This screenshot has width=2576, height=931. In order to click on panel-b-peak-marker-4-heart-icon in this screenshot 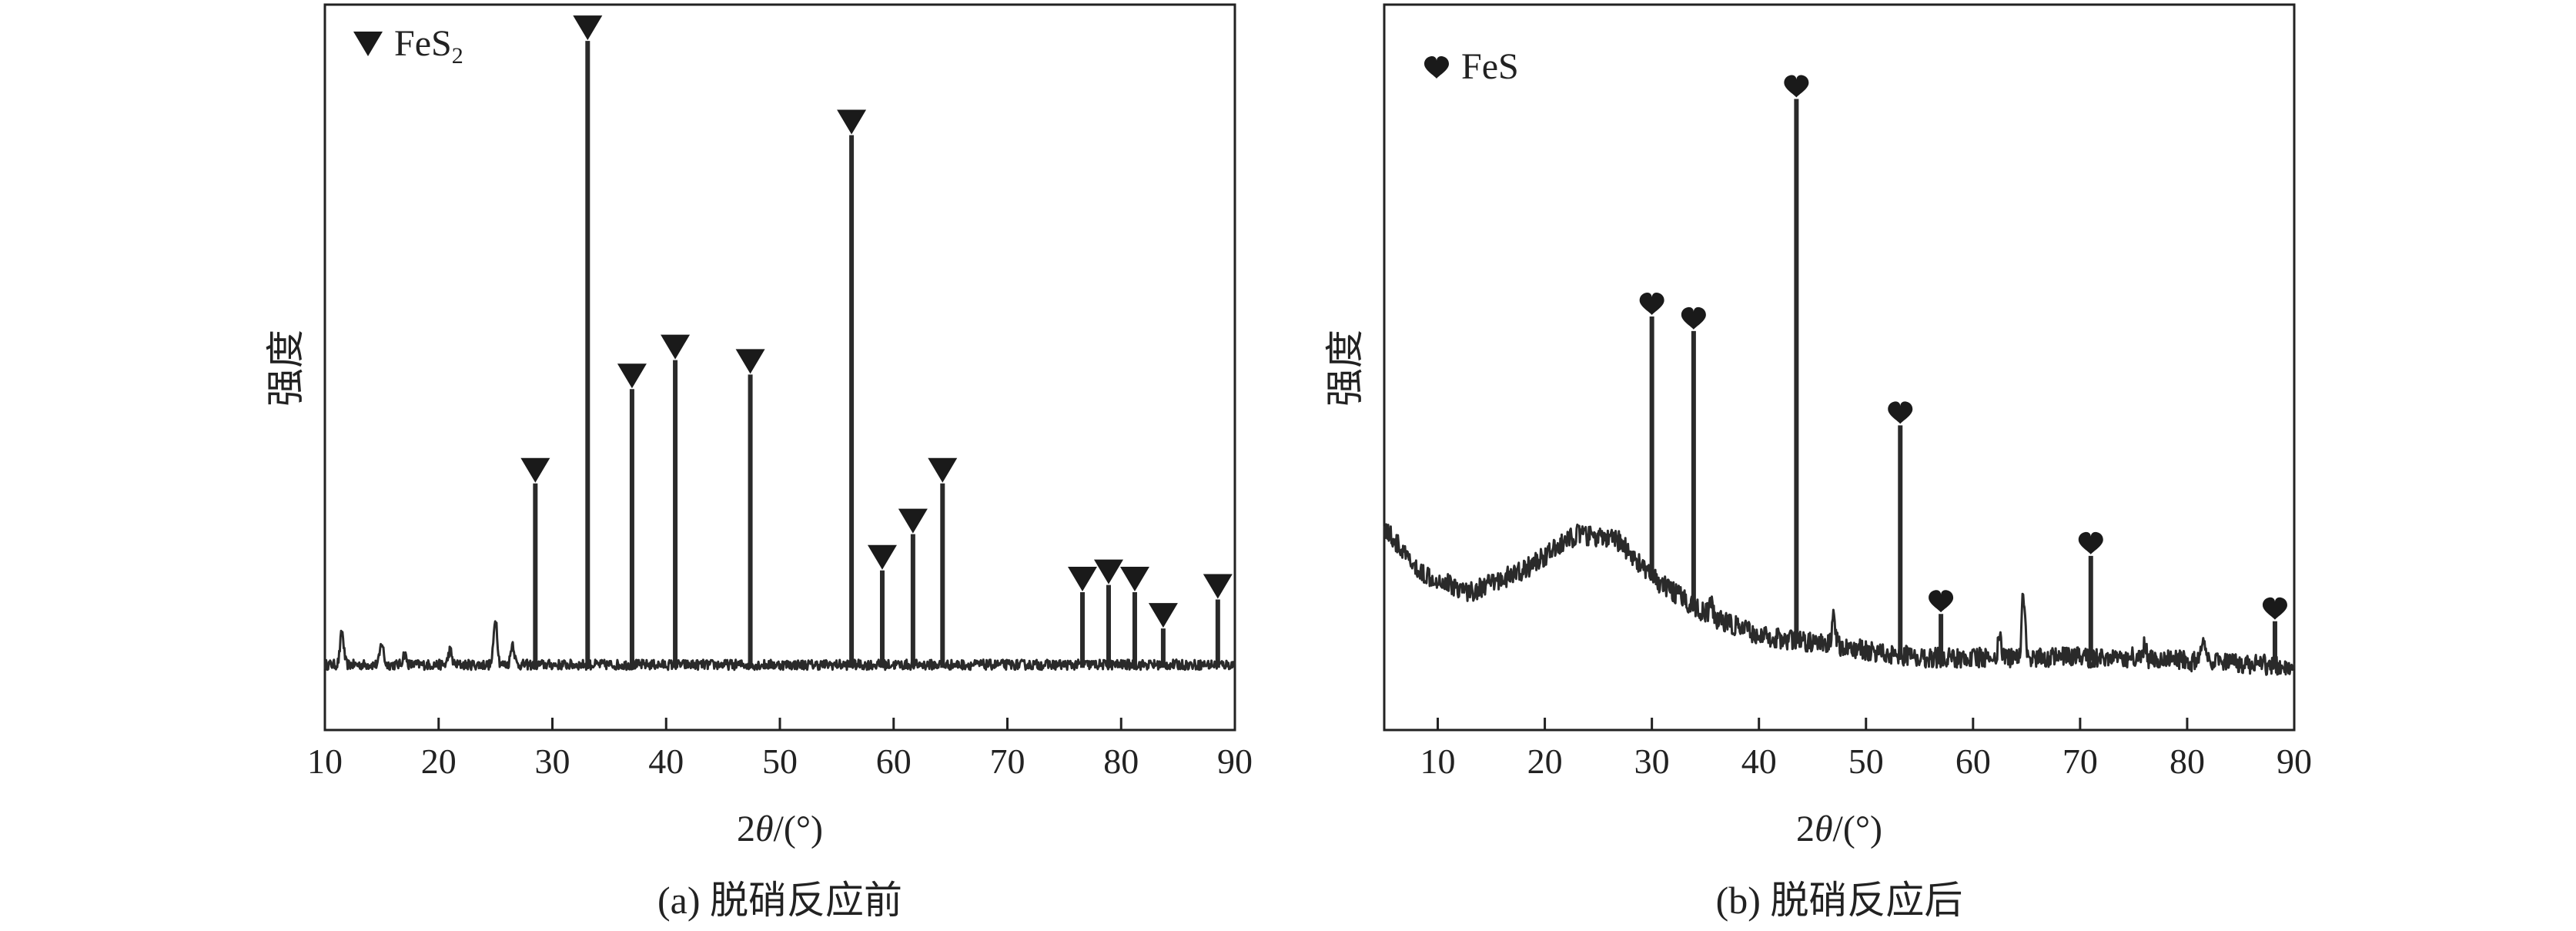, I will do `click(1901, 413)`.